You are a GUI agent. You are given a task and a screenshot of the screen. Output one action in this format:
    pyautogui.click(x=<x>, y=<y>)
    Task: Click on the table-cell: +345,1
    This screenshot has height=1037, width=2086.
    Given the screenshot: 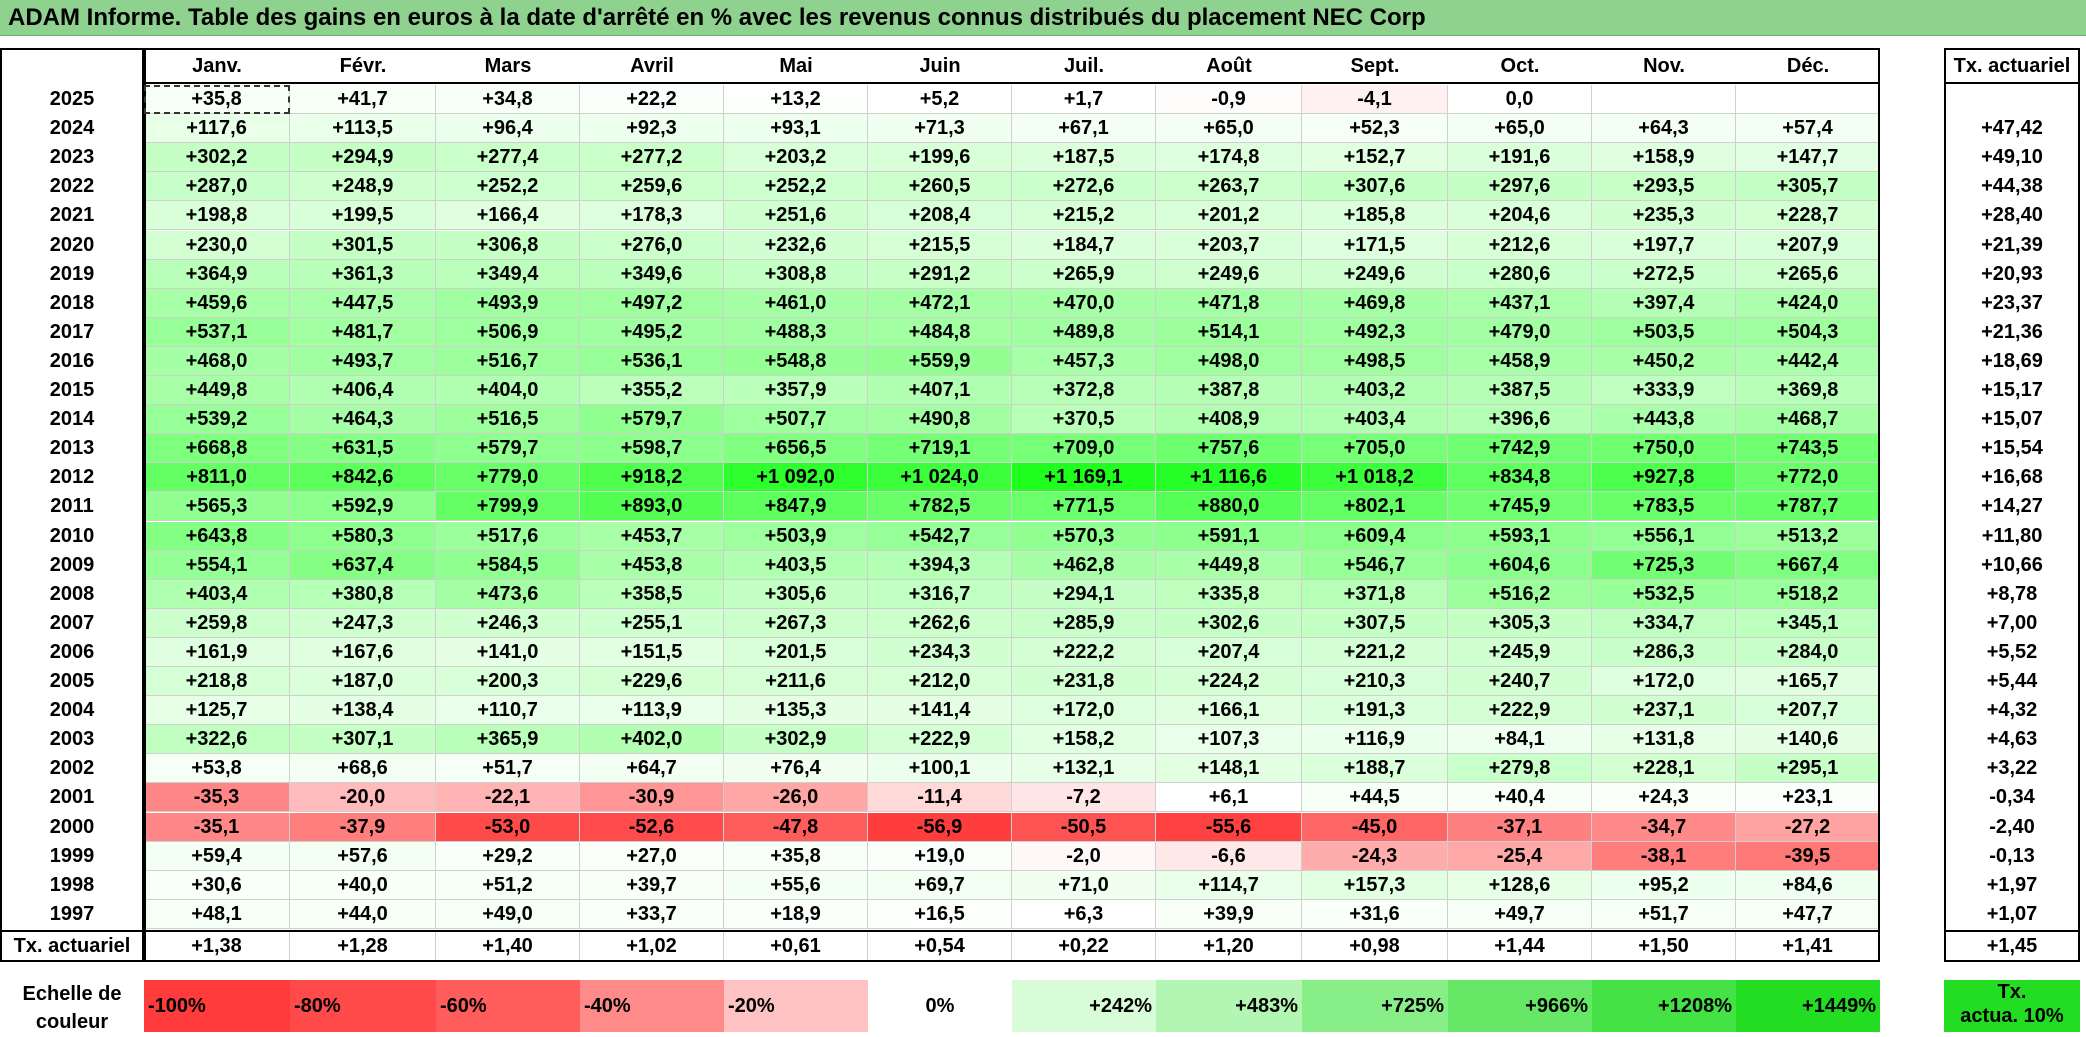 What is the action you would take?
    pyautogui.click(x=1808, y=623)
    